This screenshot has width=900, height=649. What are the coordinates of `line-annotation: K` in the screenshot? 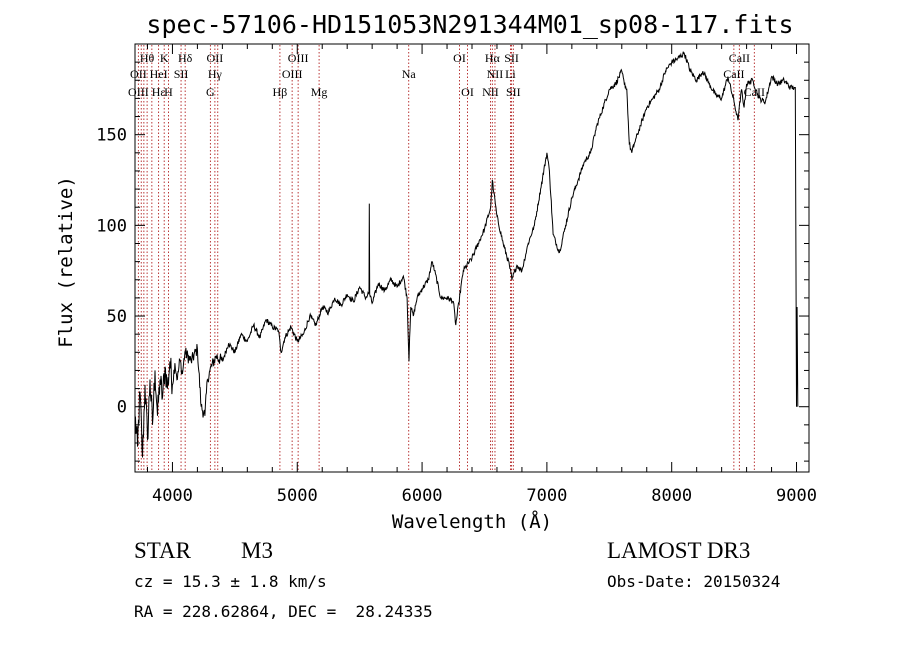 It's located at (164, 58).